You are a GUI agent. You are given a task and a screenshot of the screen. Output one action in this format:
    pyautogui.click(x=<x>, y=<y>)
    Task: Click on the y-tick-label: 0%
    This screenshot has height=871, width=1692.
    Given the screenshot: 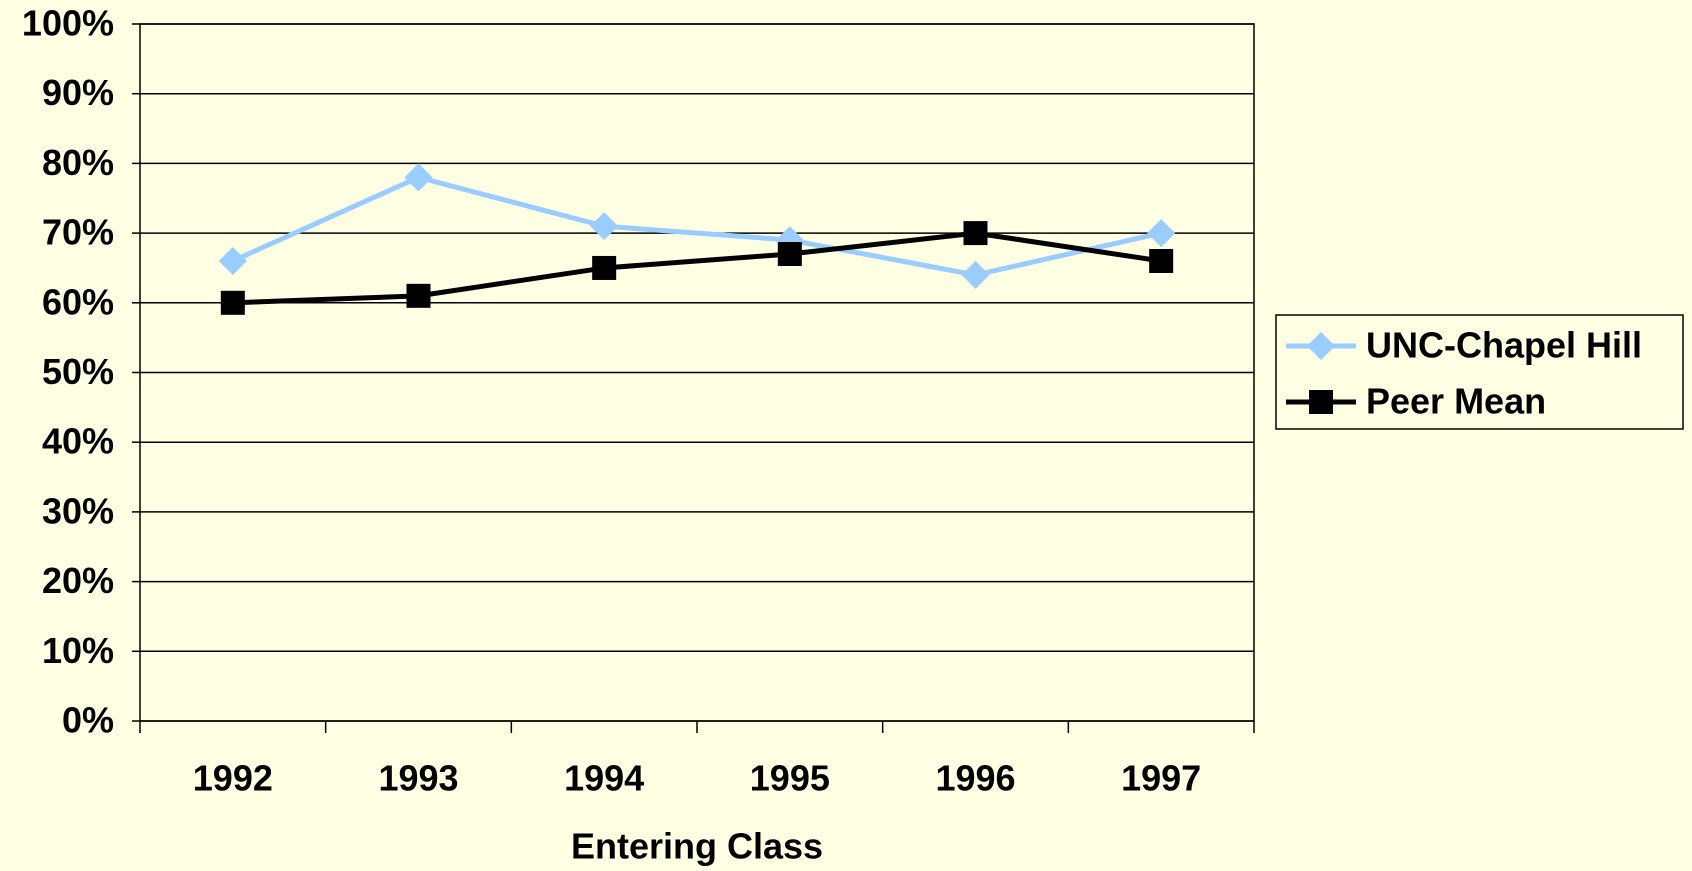 What is the action you would take?
    pyautogui.click(x=88, y=720)
    